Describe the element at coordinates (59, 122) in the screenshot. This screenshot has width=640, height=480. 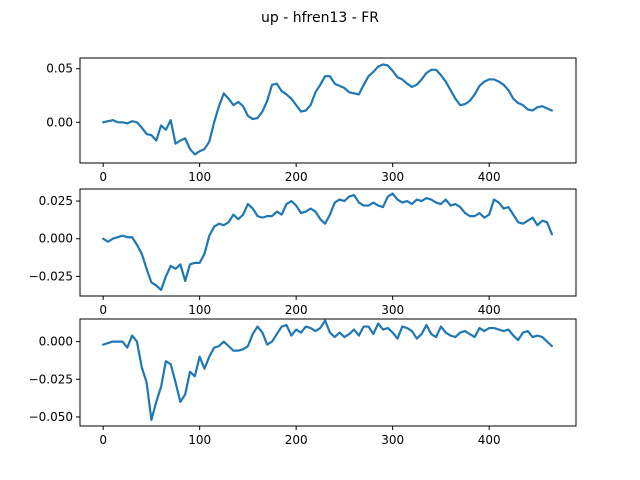
I see `y-tick-label: 0.00` at that location.